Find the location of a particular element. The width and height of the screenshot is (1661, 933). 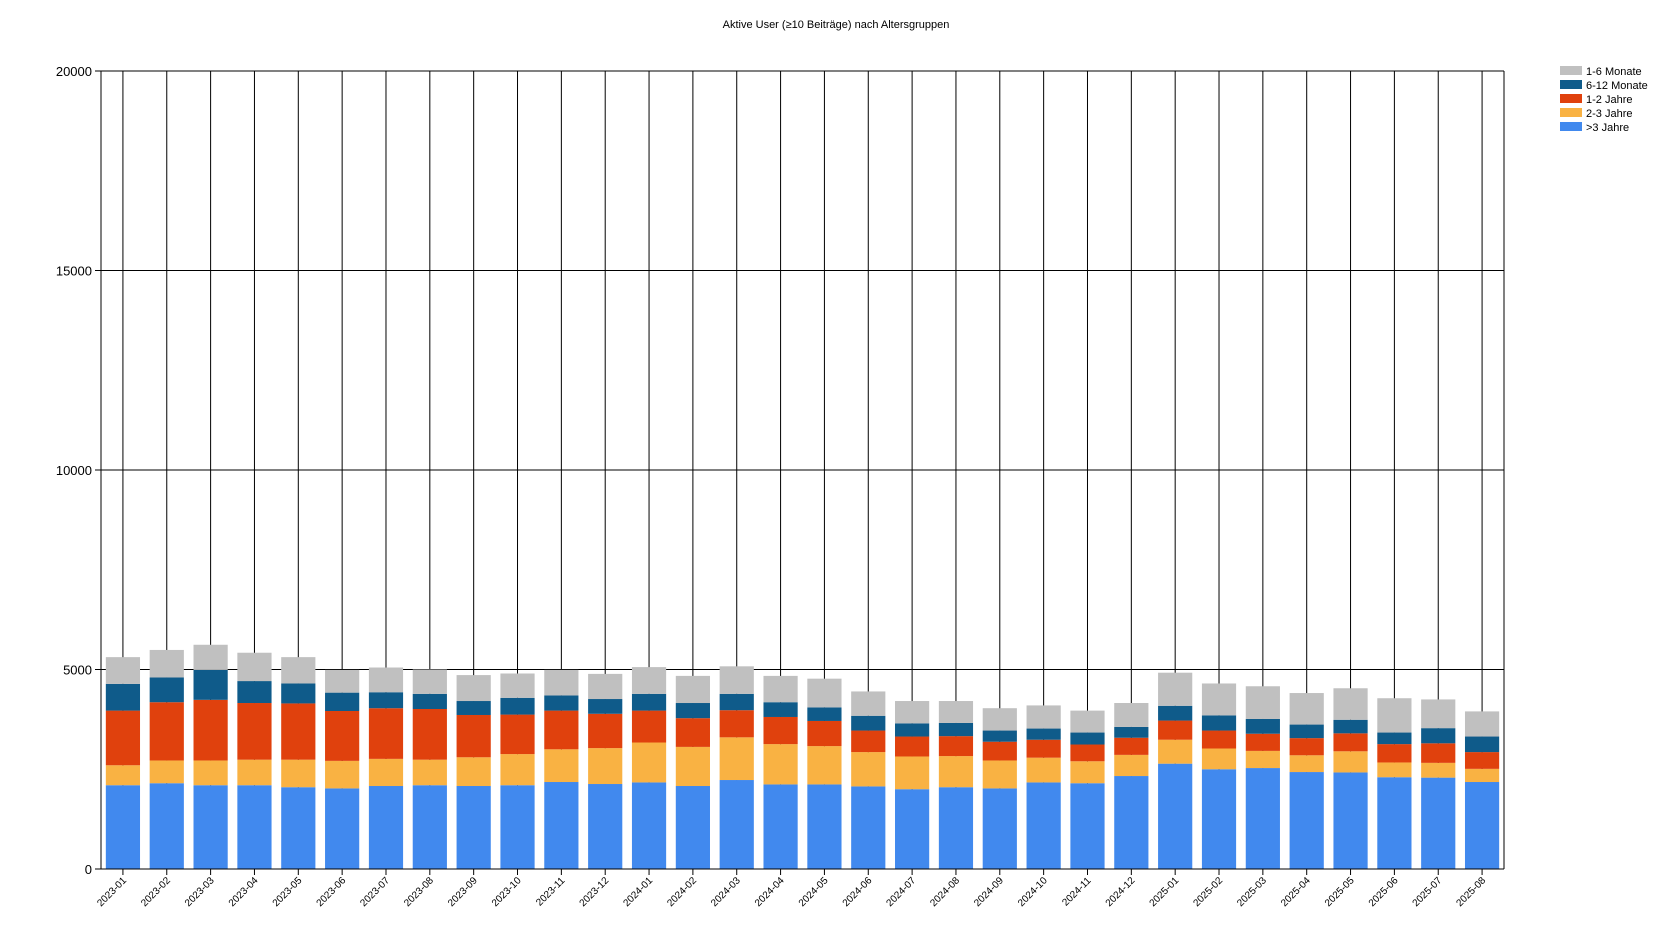

legend-label: 1-6 Monate is located at coordinates (1614, 72).